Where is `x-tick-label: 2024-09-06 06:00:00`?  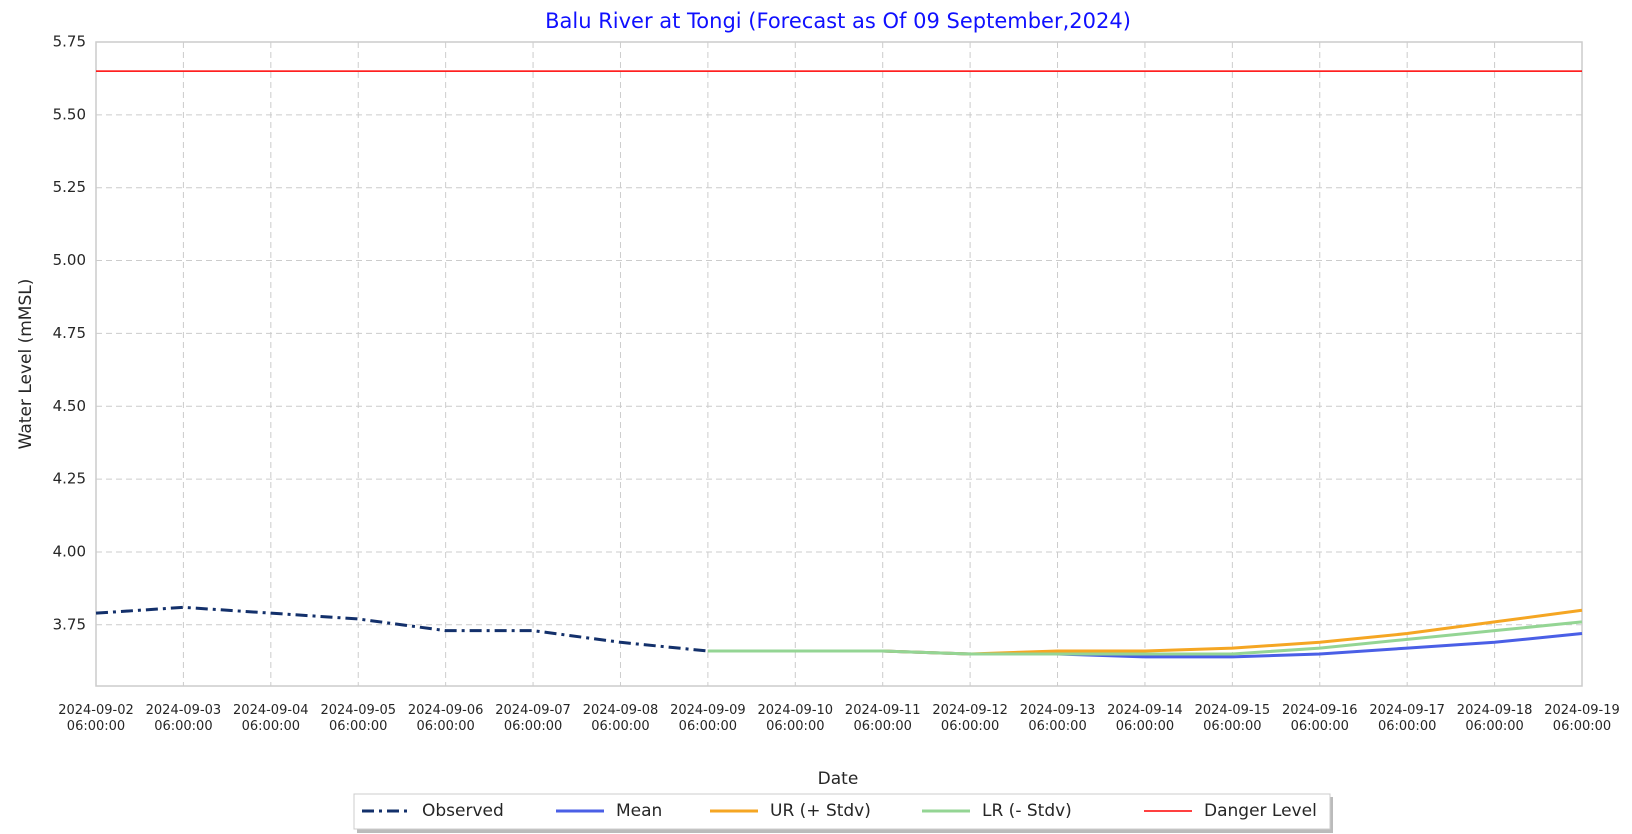 x-tick-label: 2024-09-06 06:00:00 is located at coordinates (446, 718).